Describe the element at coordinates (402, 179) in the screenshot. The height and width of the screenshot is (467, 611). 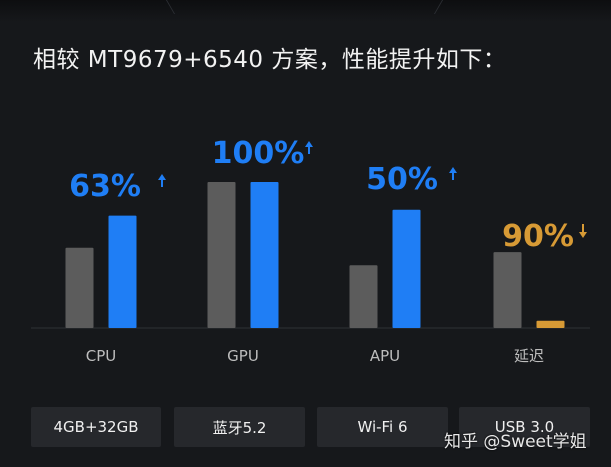
I see `data-label-2: 50%` at that location.